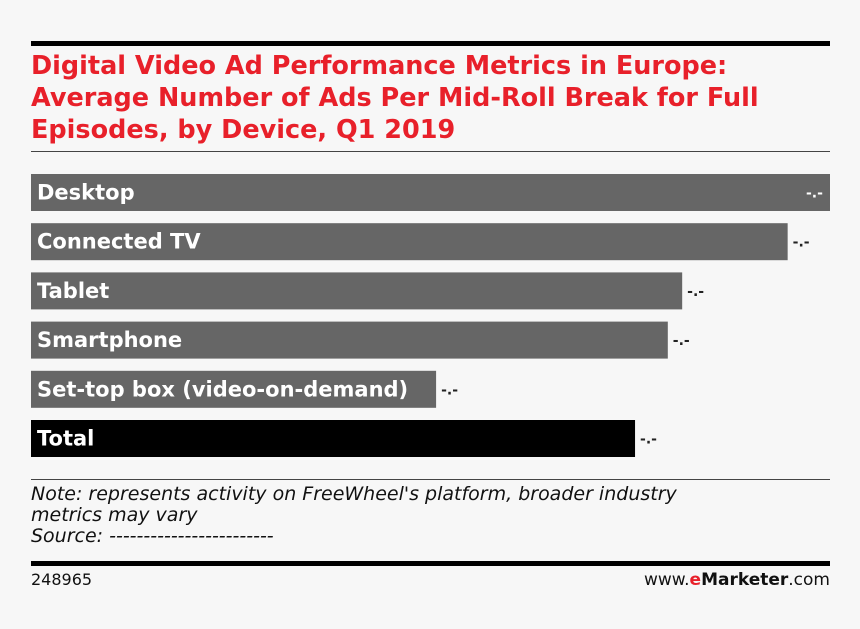 This screenshot has height=629, width=860. I want to click on title-divider, so click(430, 151).